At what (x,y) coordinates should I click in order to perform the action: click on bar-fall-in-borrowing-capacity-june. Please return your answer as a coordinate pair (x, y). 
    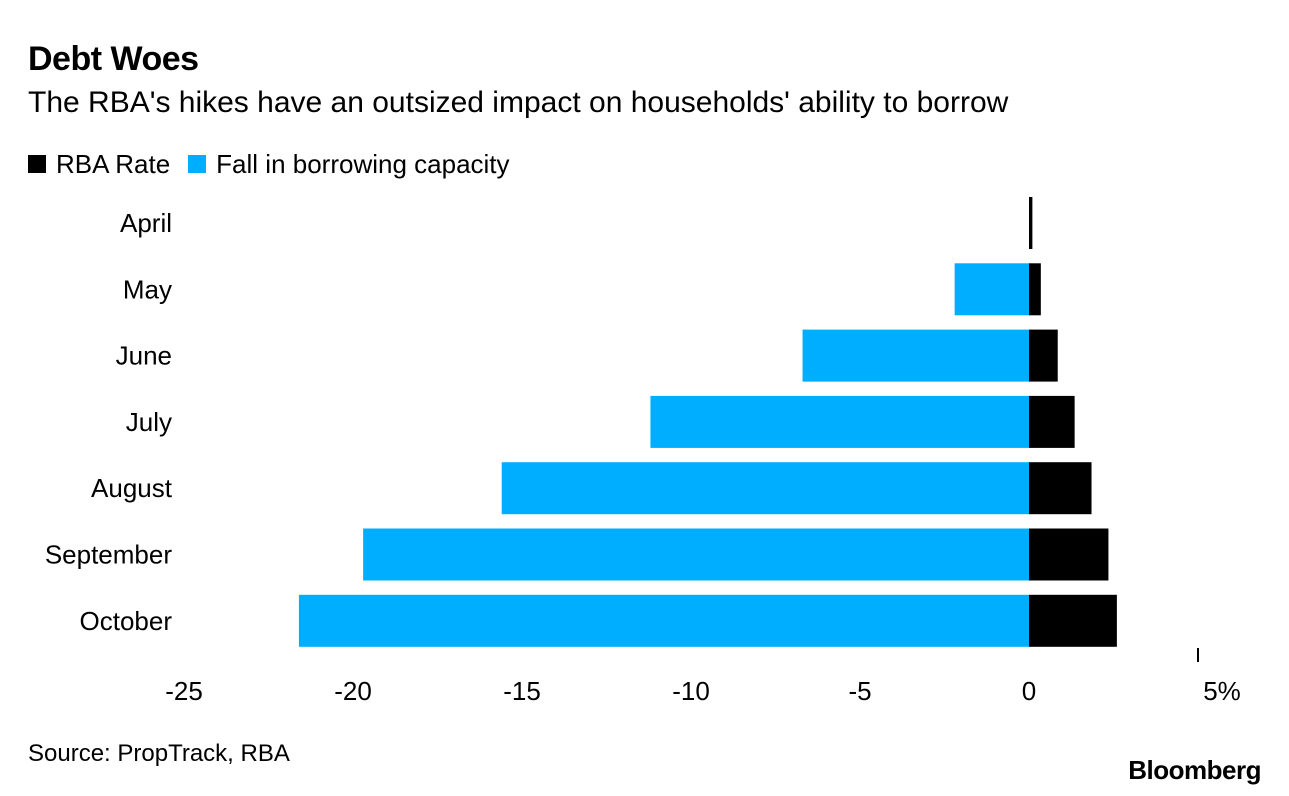
    Looking at the image, I should click on (915, 355).